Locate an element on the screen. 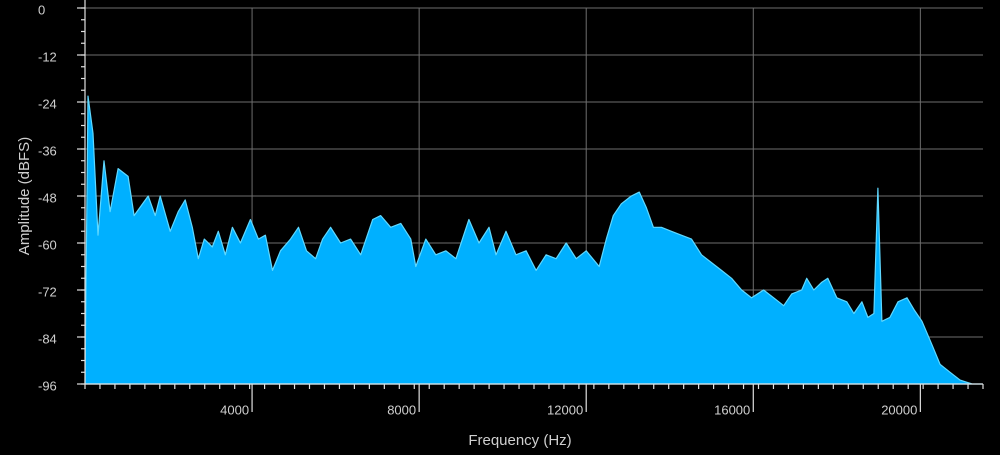 Image resolution: width=1000 pixels, height=455 pixels. y-tick-label: -96 is located at coordinates (47, 385).